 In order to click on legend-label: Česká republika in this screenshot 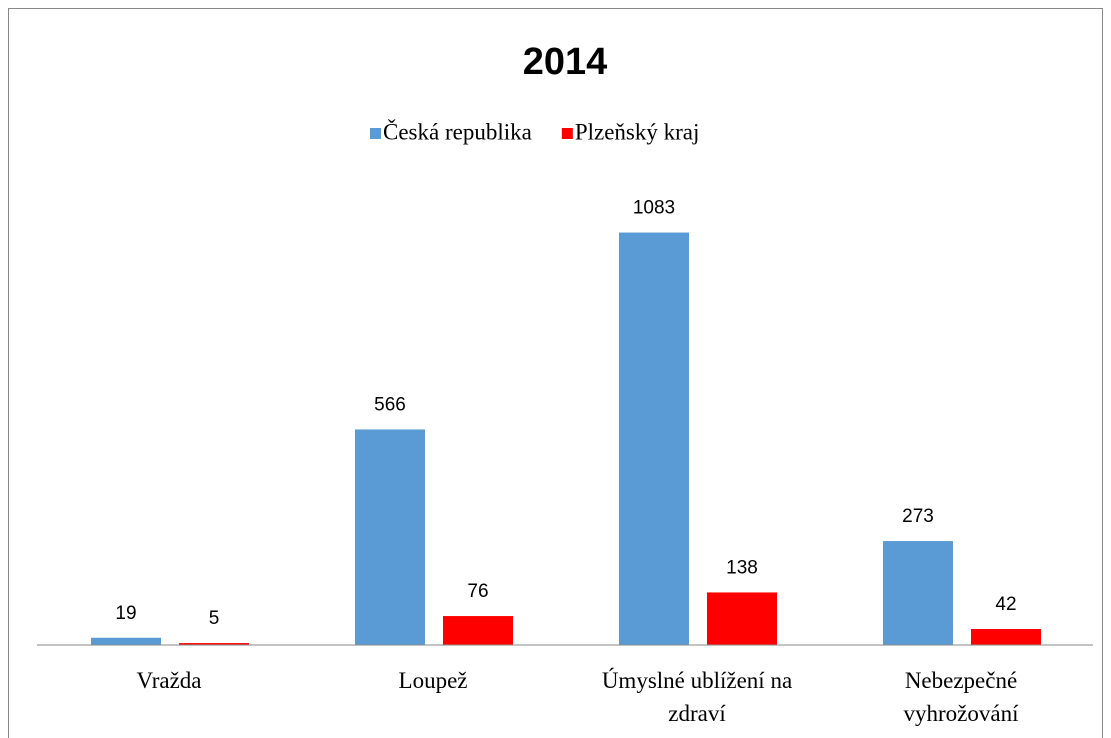, I will do `click(457, 131)`.